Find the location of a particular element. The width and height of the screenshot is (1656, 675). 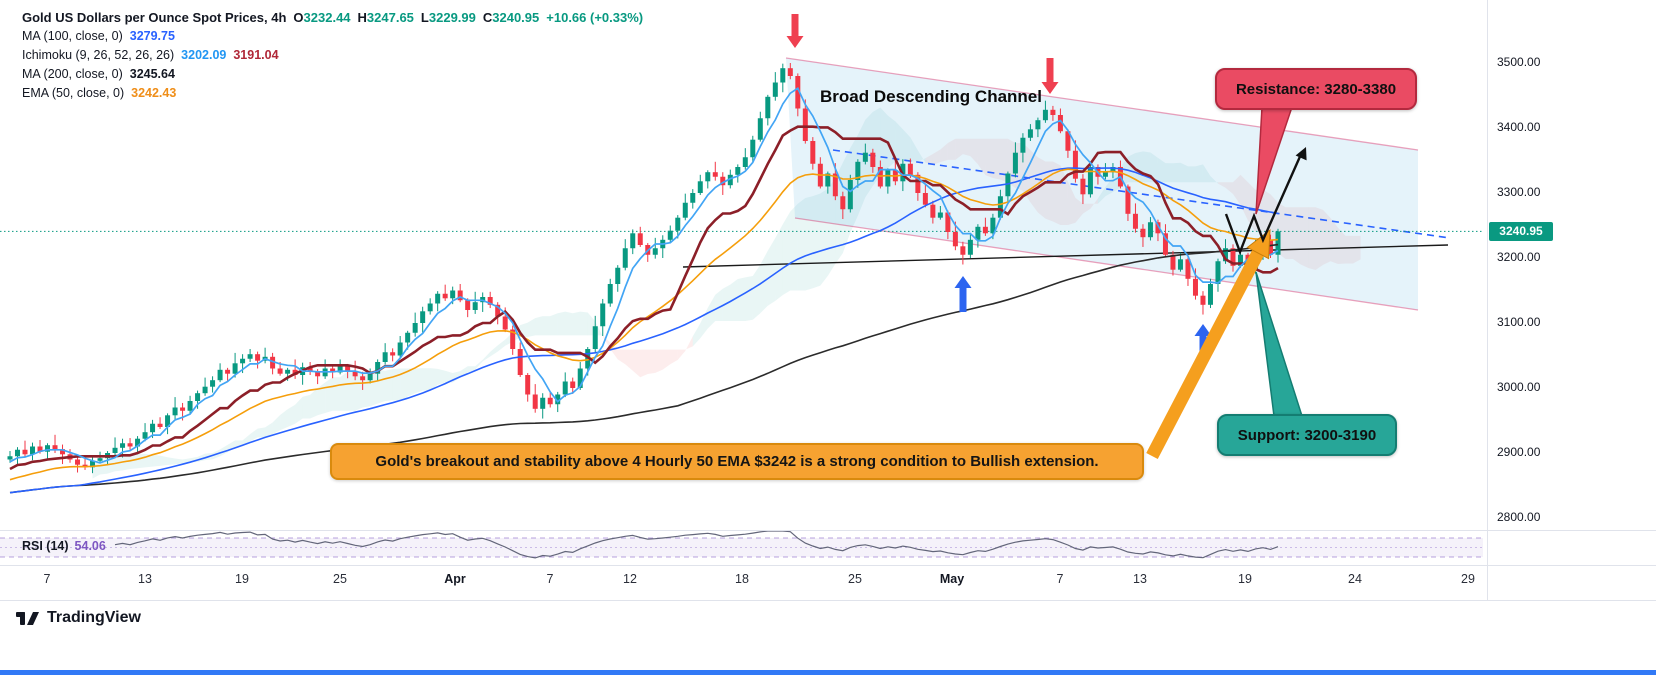

ohlc-value: 3240.95 is located at coordinates (516, 17).